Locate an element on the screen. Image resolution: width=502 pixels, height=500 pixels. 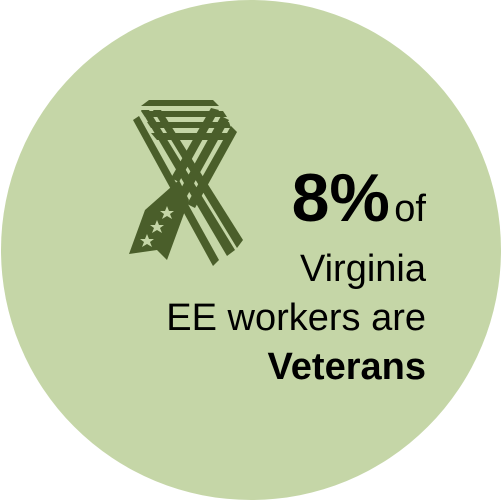
veterans-ribbon-icon is located at coordinates (186, 183).